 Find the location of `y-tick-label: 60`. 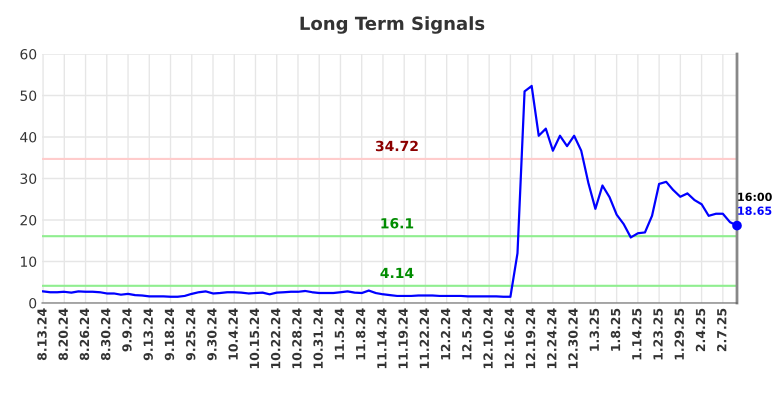

y-tick-label: 60 is located at coordinates (28, 54).